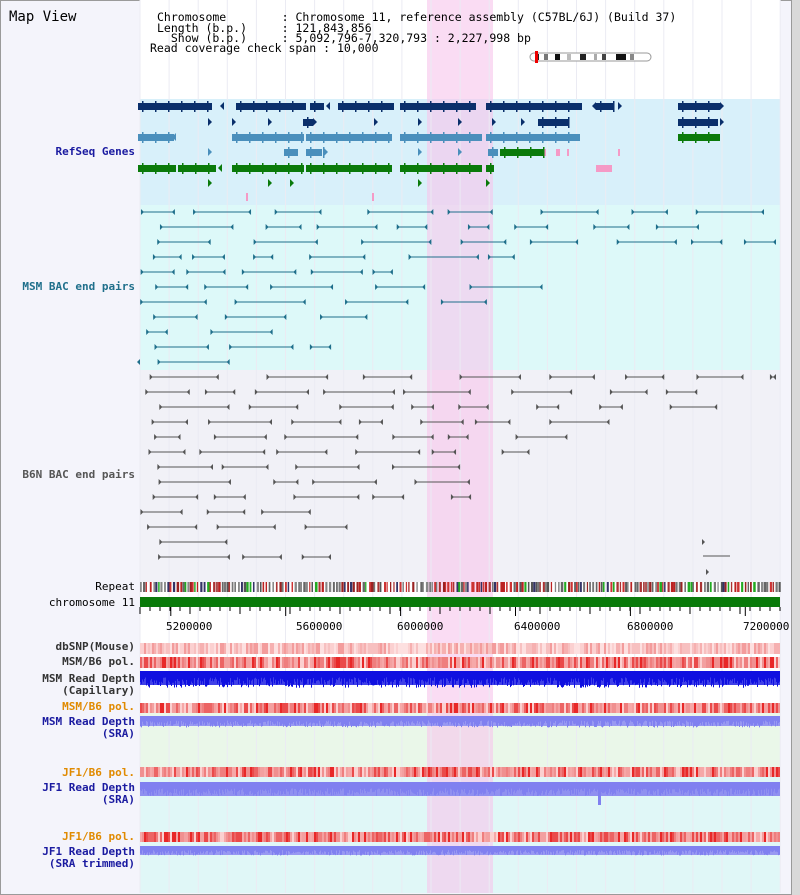 The width and height of the screenshot is (800, 895). I want to click on scrollbar, so click(796, 447).